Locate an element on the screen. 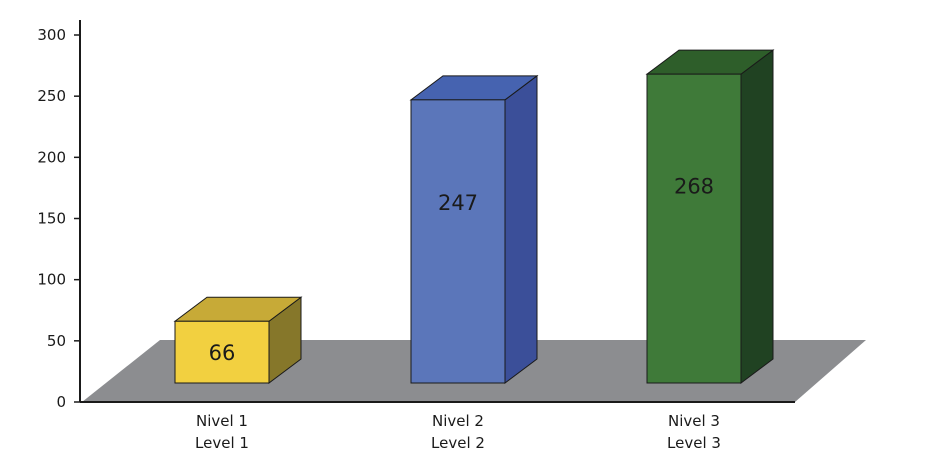  x-category-label: Nivel 1 Level 1 is located at coordinates (222, 432).